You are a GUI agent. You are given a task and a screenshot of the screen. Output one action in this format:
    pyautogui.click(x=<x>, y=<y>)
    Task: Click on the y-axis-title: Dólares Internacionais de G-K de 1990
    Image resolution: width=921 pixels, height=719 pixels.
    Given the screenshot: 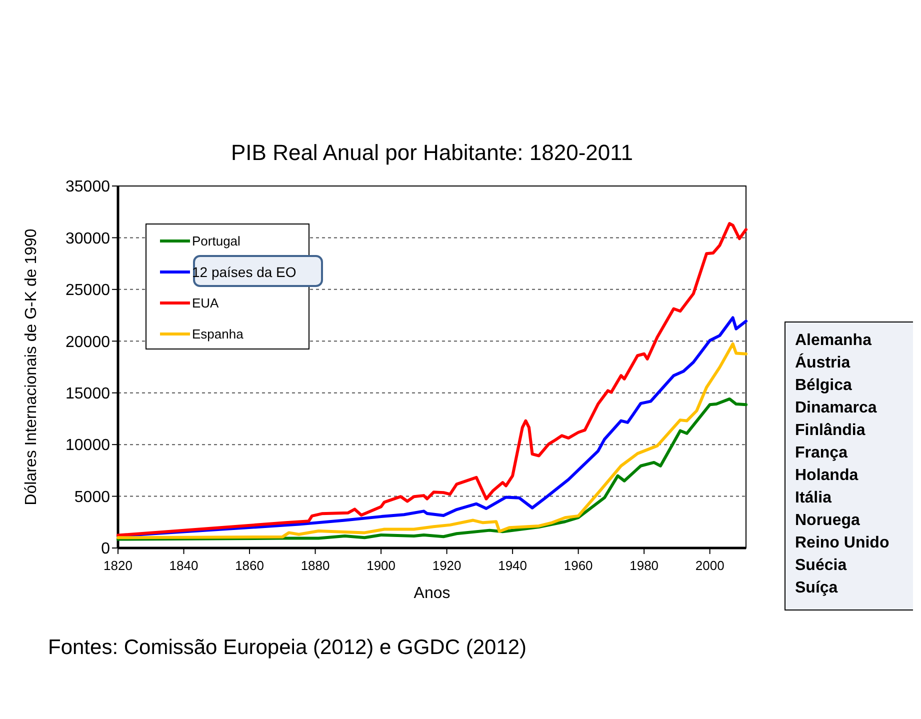 What is the action you would take?
    pyautogui.click(x=31, y=367)
    